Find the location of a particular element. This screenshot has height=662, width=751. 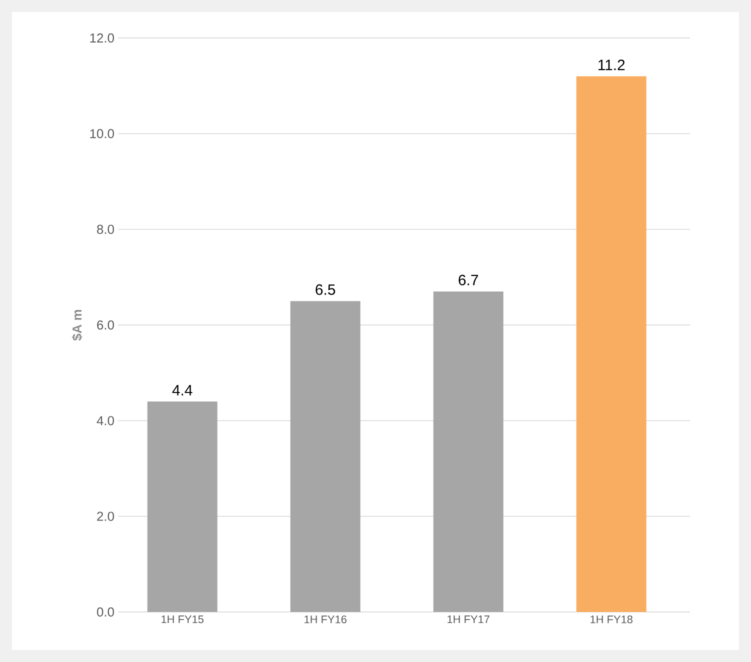

data-label: 11.2 is located at coordinates (611, 65).